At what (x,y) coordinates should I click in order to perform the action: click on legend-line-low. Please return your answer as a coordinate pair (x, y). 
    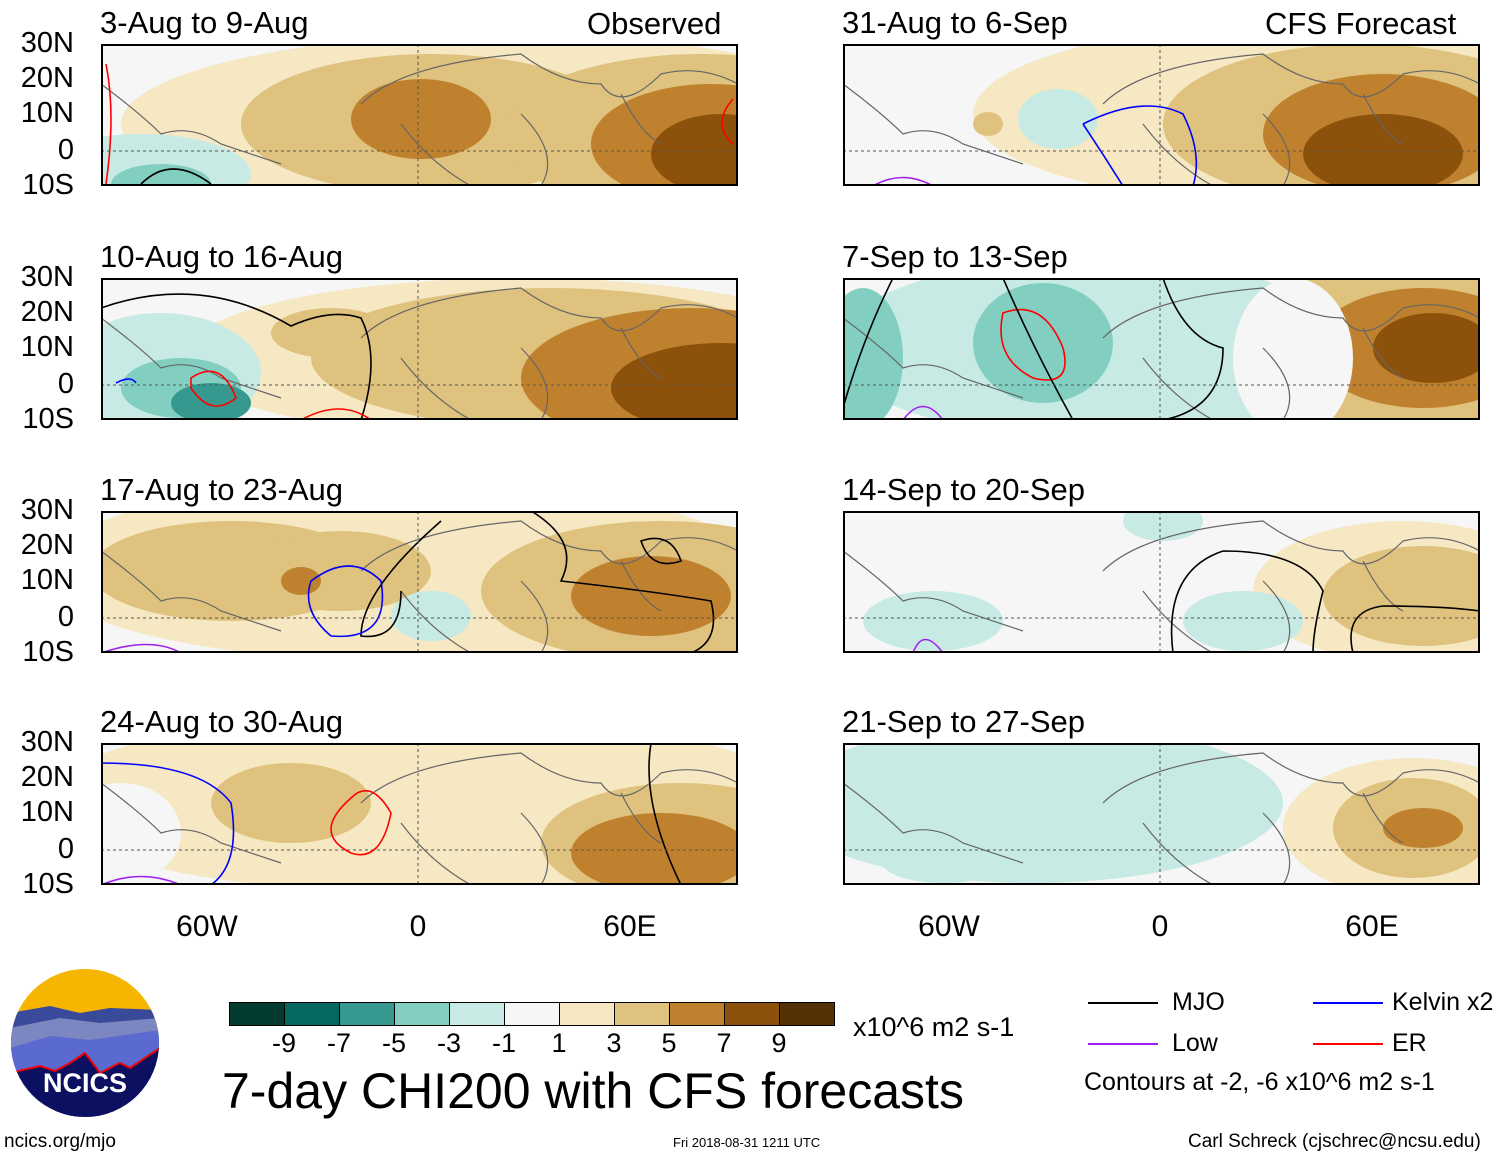
    Looking at the image, I should click on (1123, 1044).